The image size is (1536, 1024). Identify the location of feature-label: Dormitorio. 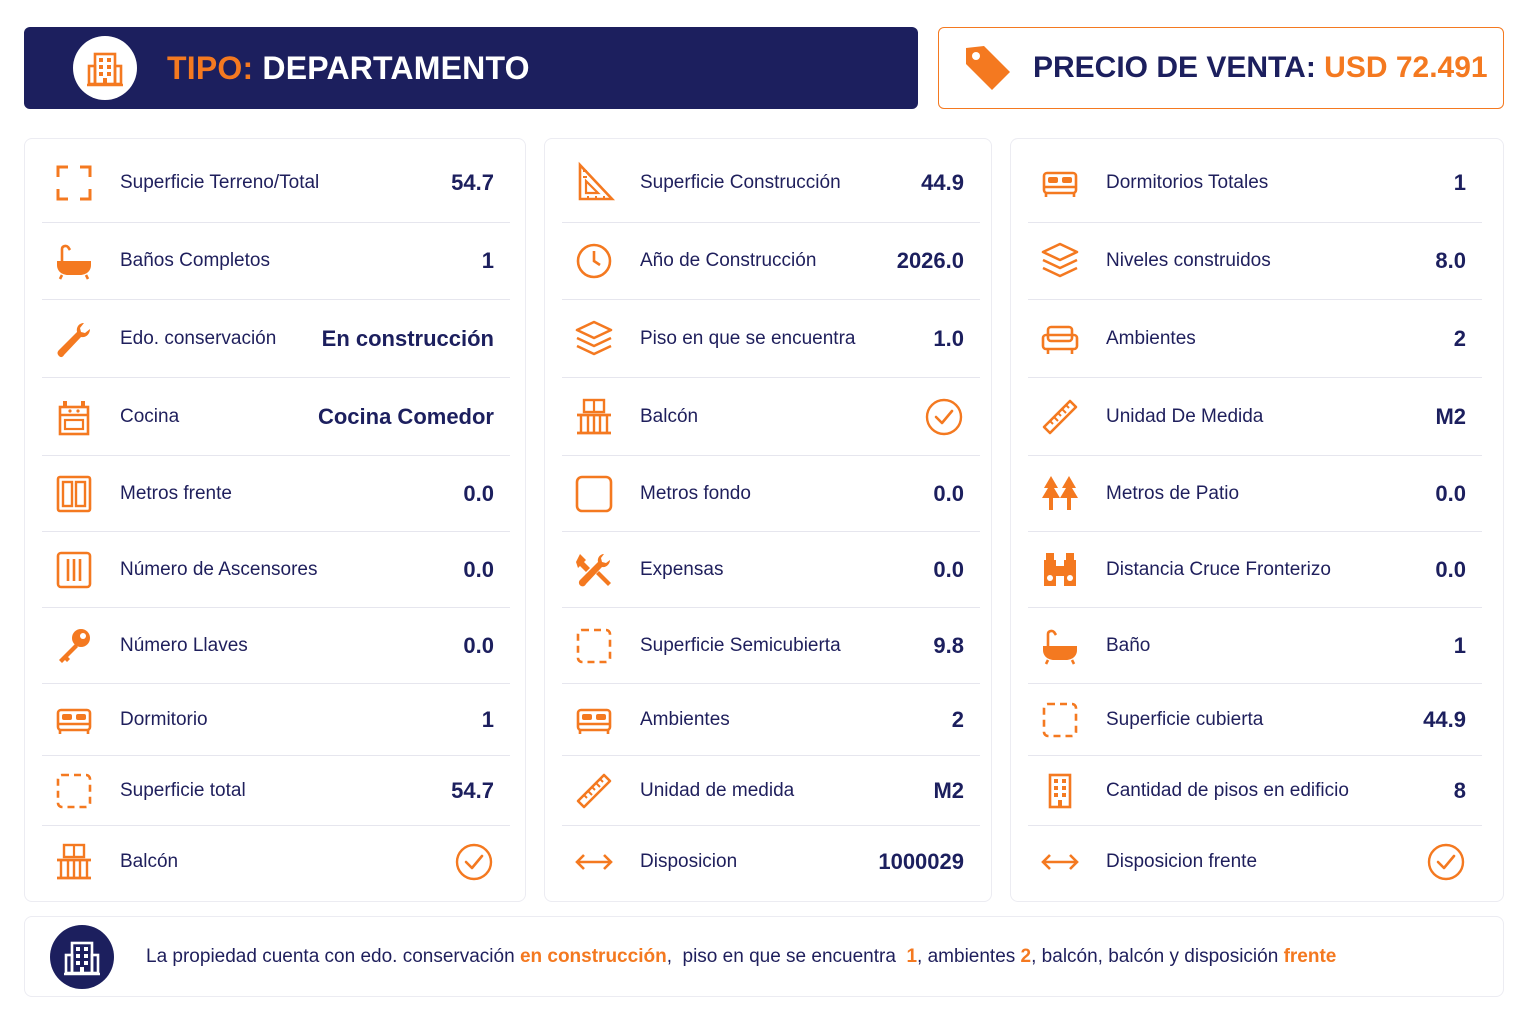
(164, 719).